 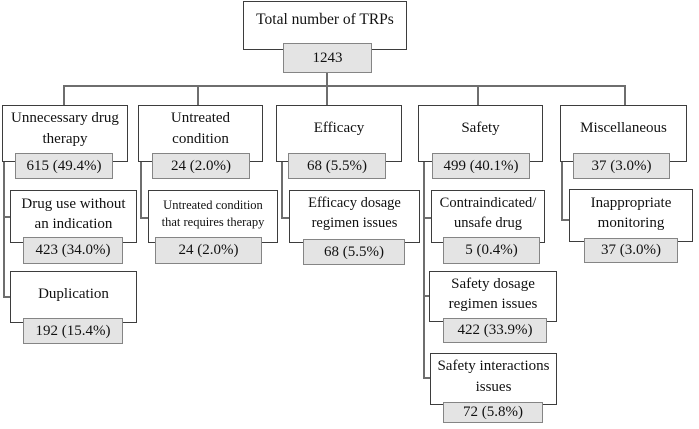 What do you see at coordinates (566, 220) in the screenshot?
I see `connector-stub-inappropriate-monitoring` at bounding box center [566, 220].